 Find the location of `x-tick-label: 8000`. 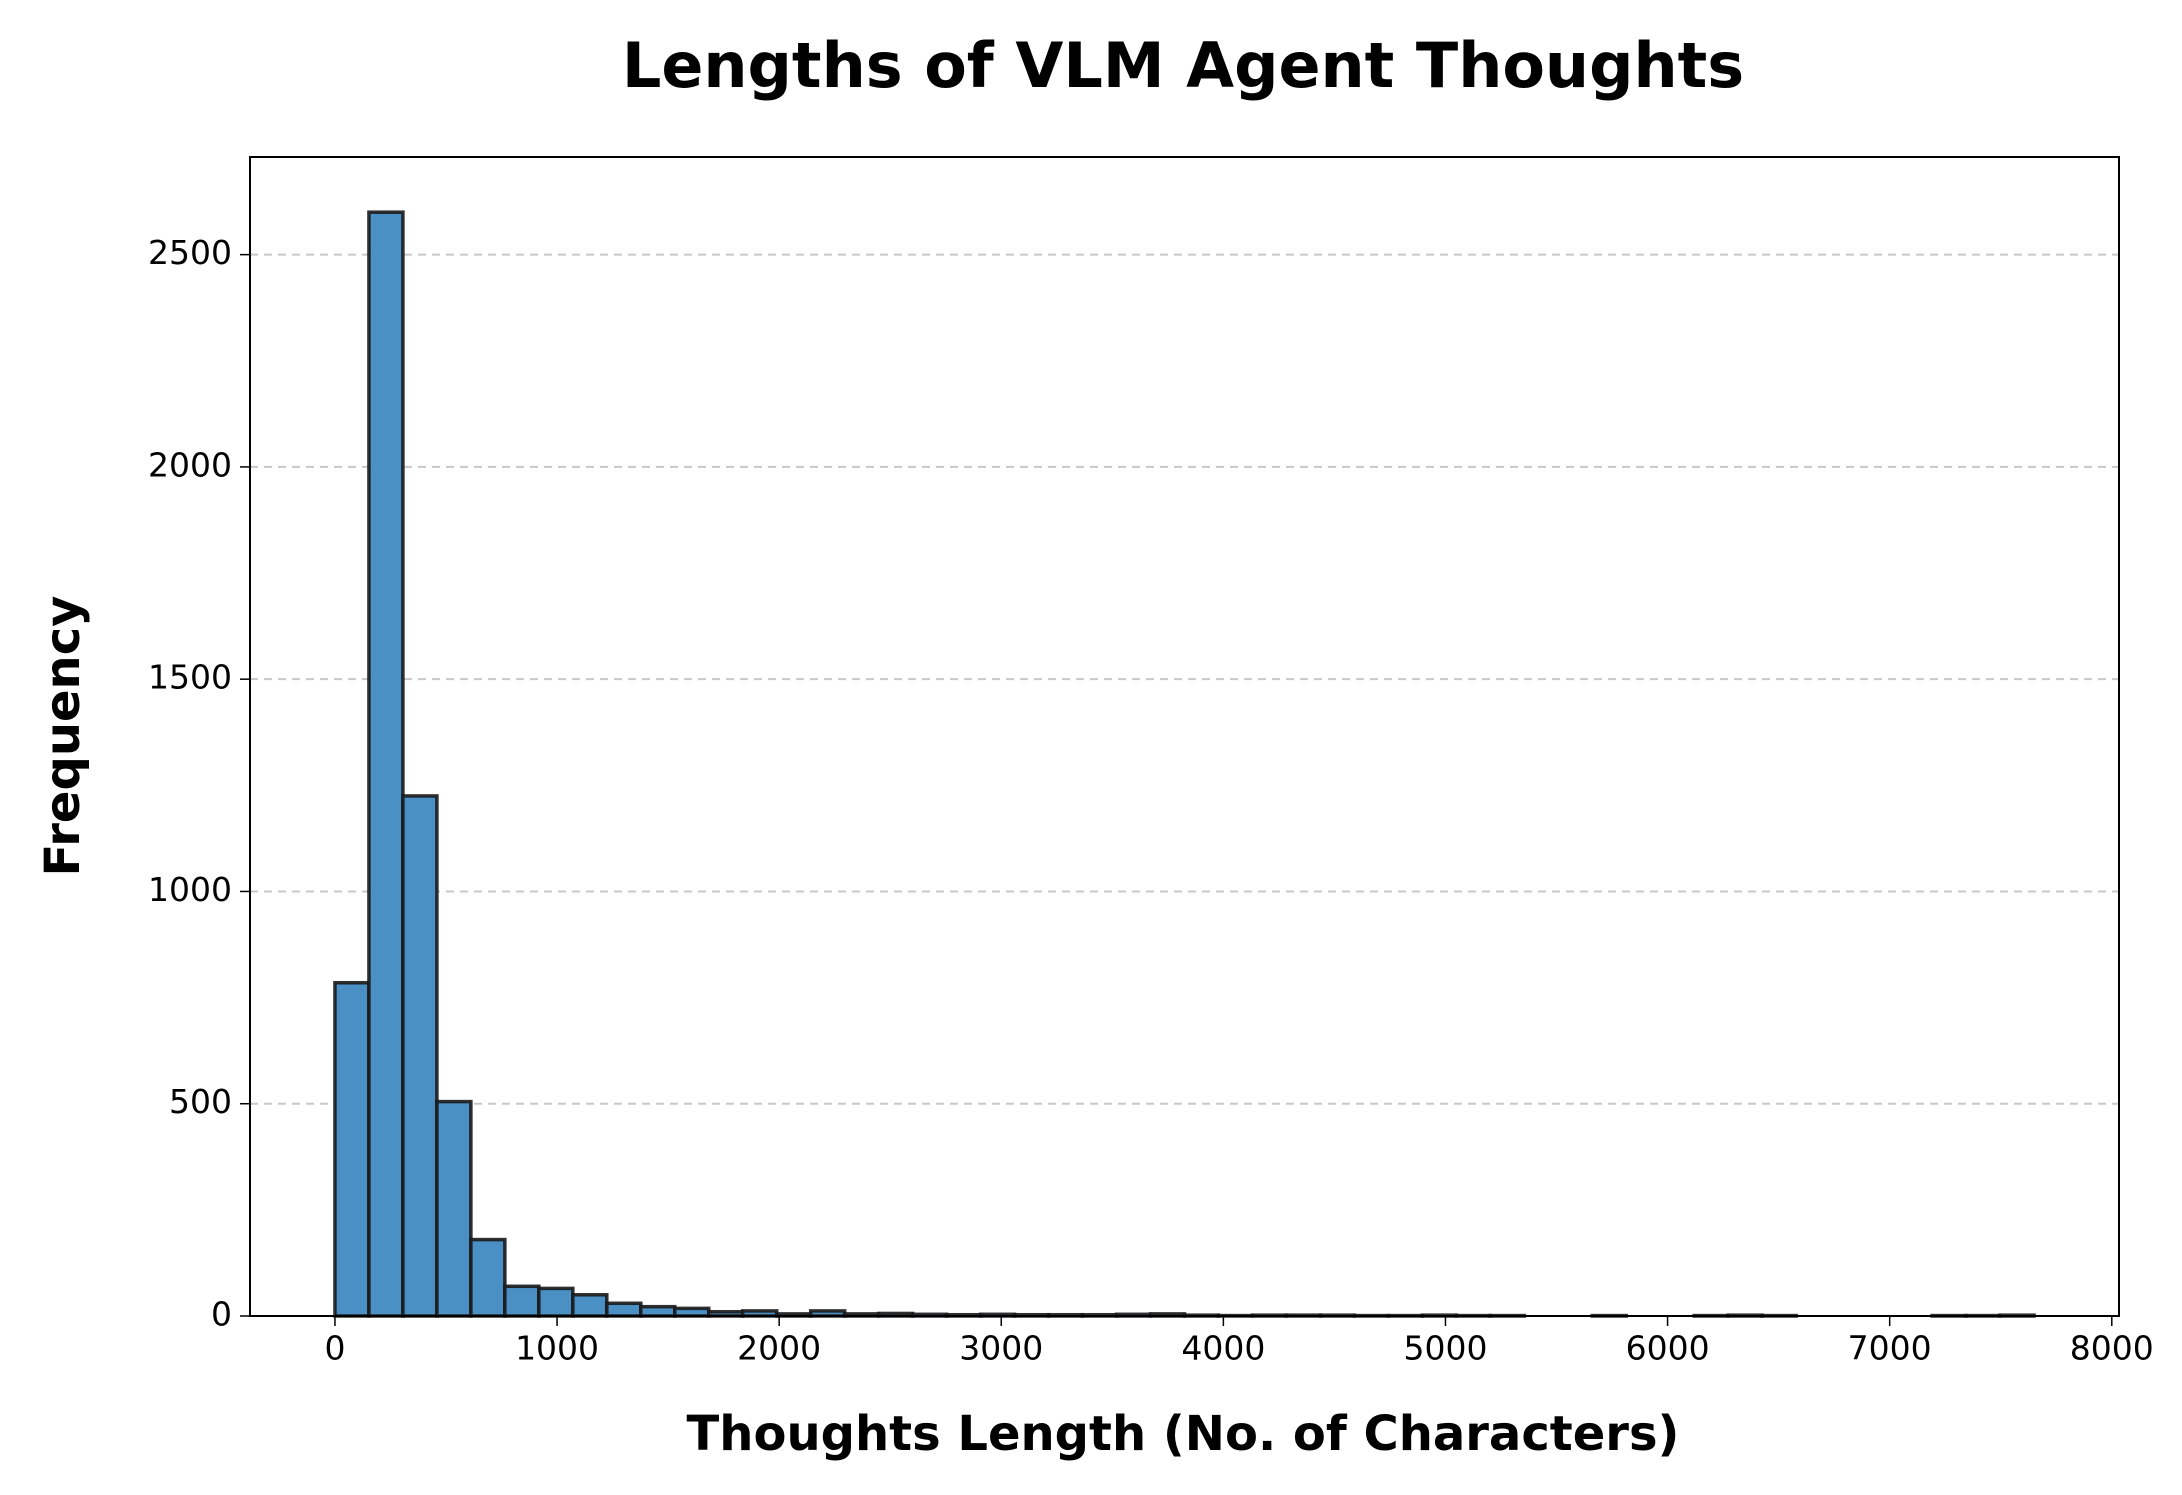

x-tick-label: 8000 is located at coordinates (2112, 1348).